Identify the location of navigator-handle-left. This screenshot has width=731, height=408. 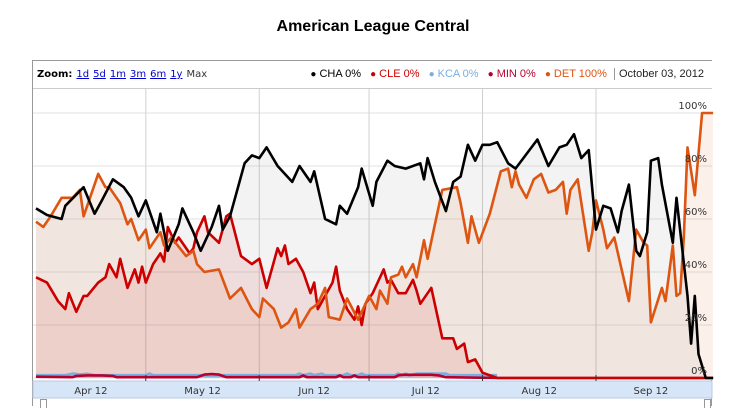
(43, 403).